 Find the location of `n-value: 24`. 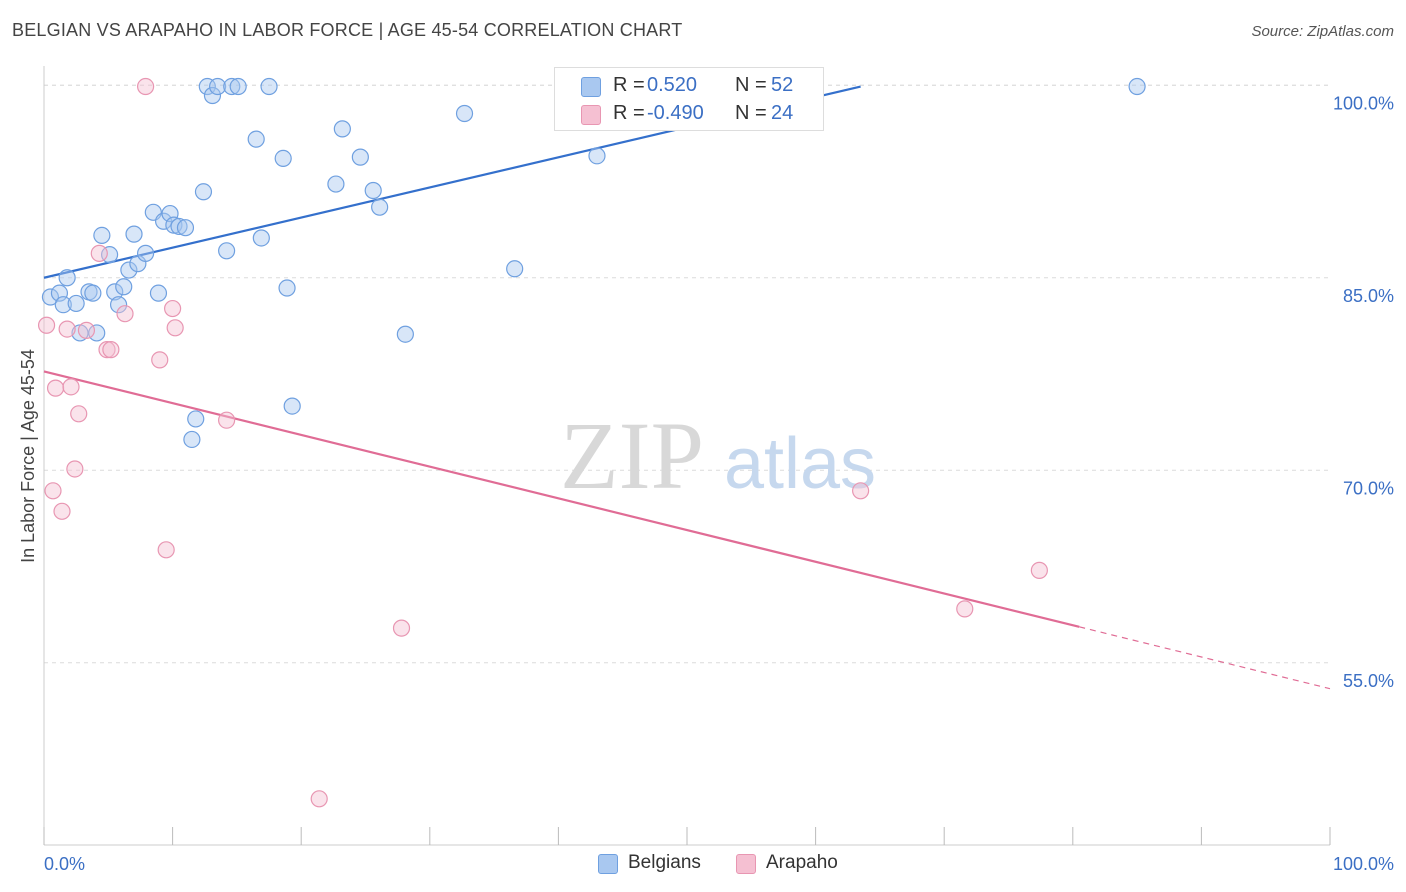

n-value: 24 is located at coordinates (782, 113).